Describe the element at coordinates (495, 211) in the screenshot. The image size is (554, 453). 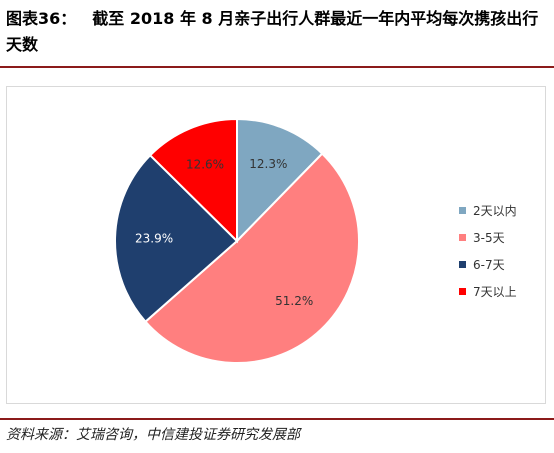
I see `legend-label: 2天以内` at that location.